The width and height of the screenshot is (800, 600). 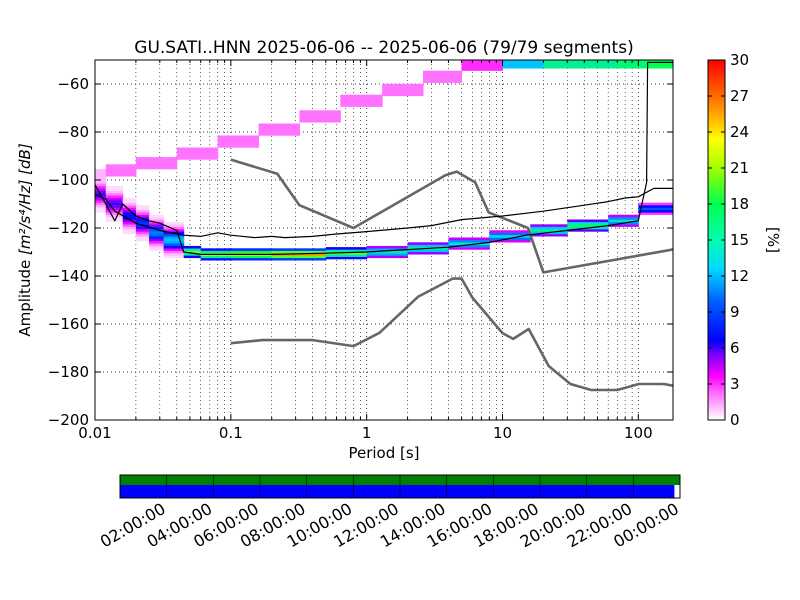 What do you see at coordinates (739, 276) in the screenshot?
I see `colorbar-tick-label: 12` at bounding box center [739, 276].